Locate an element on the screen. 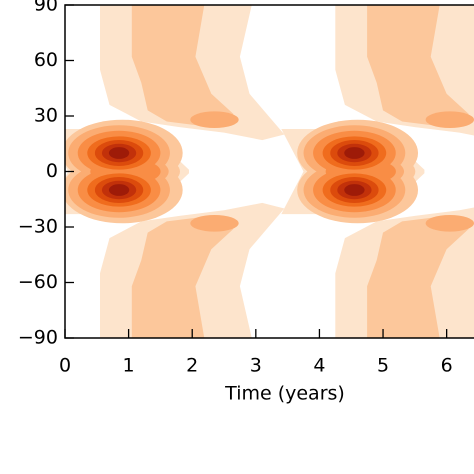  x-tick-label: 0 is located at coordinates (65, 366).